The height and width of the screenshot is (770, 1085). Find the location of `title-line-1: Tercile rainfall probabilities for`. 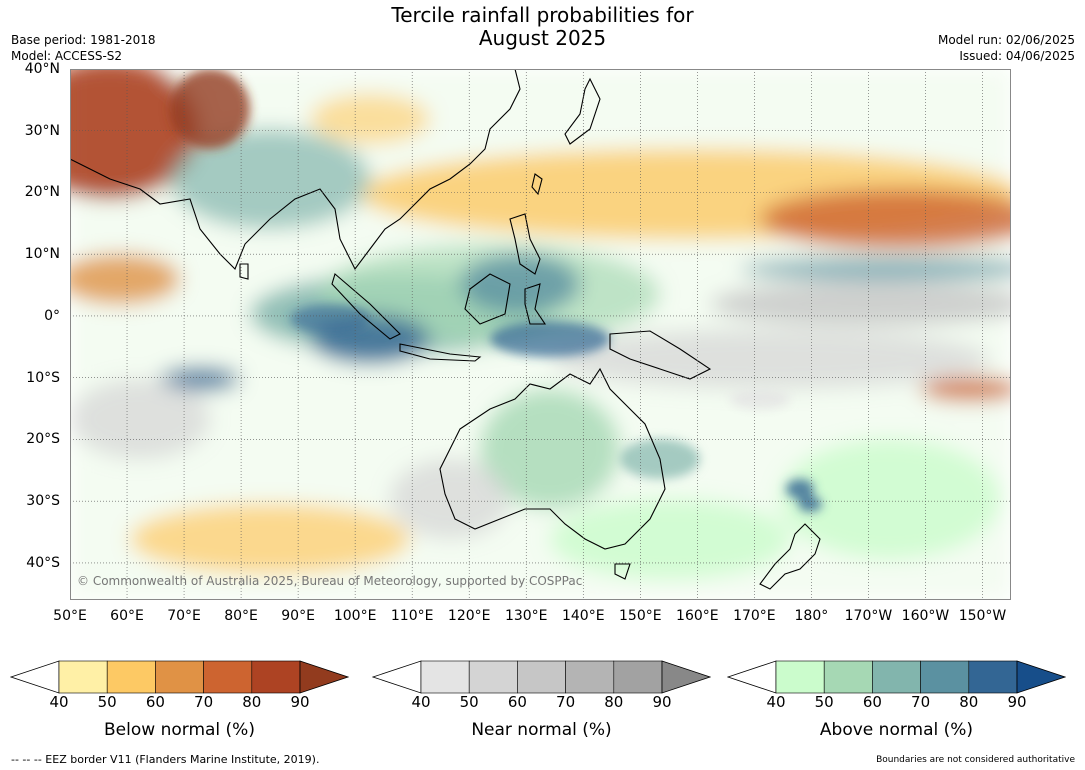

title-line-1: Tercile rainfall probabilities for is located at coordinates (542, 15).